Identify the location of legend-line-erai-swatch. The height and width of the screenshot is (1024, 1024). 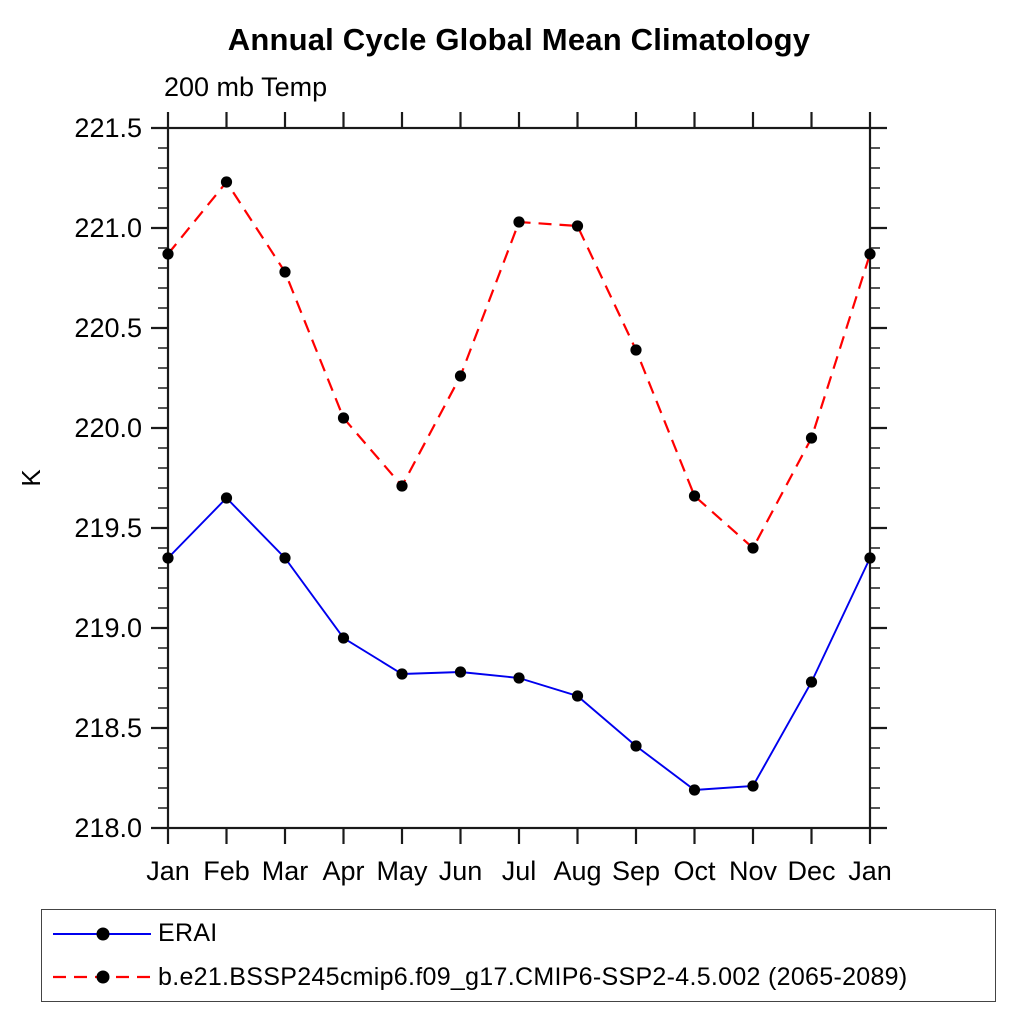
(102, 934).